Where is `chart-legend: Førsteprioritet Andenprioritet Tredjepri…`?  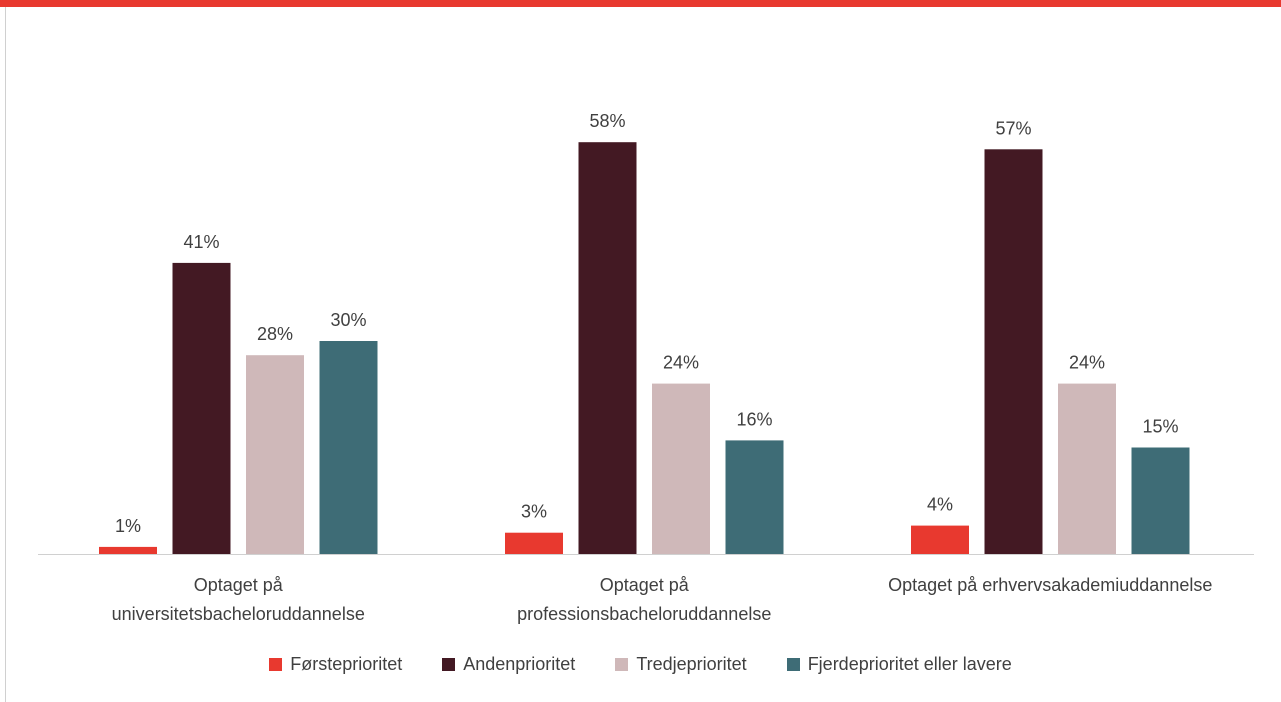 chart-legend: Førsteprioritet Andenprioritet Tredjepri… is located at coordinates (640, 664).